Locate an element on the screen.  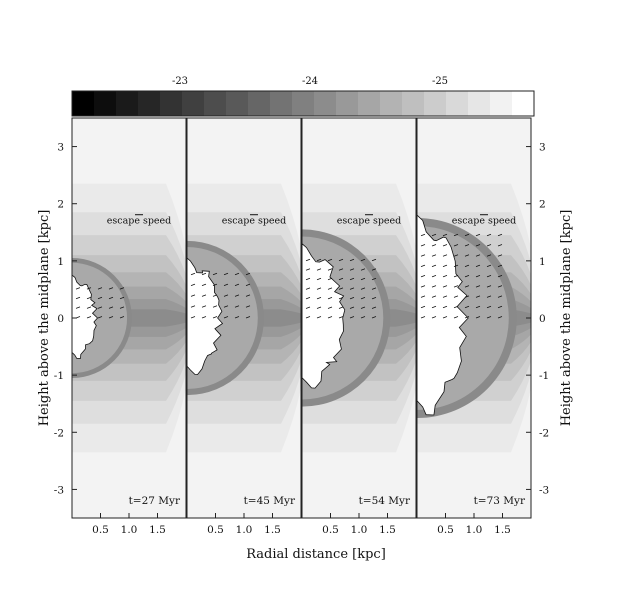
panel-field is located at coordinates (474, 318).